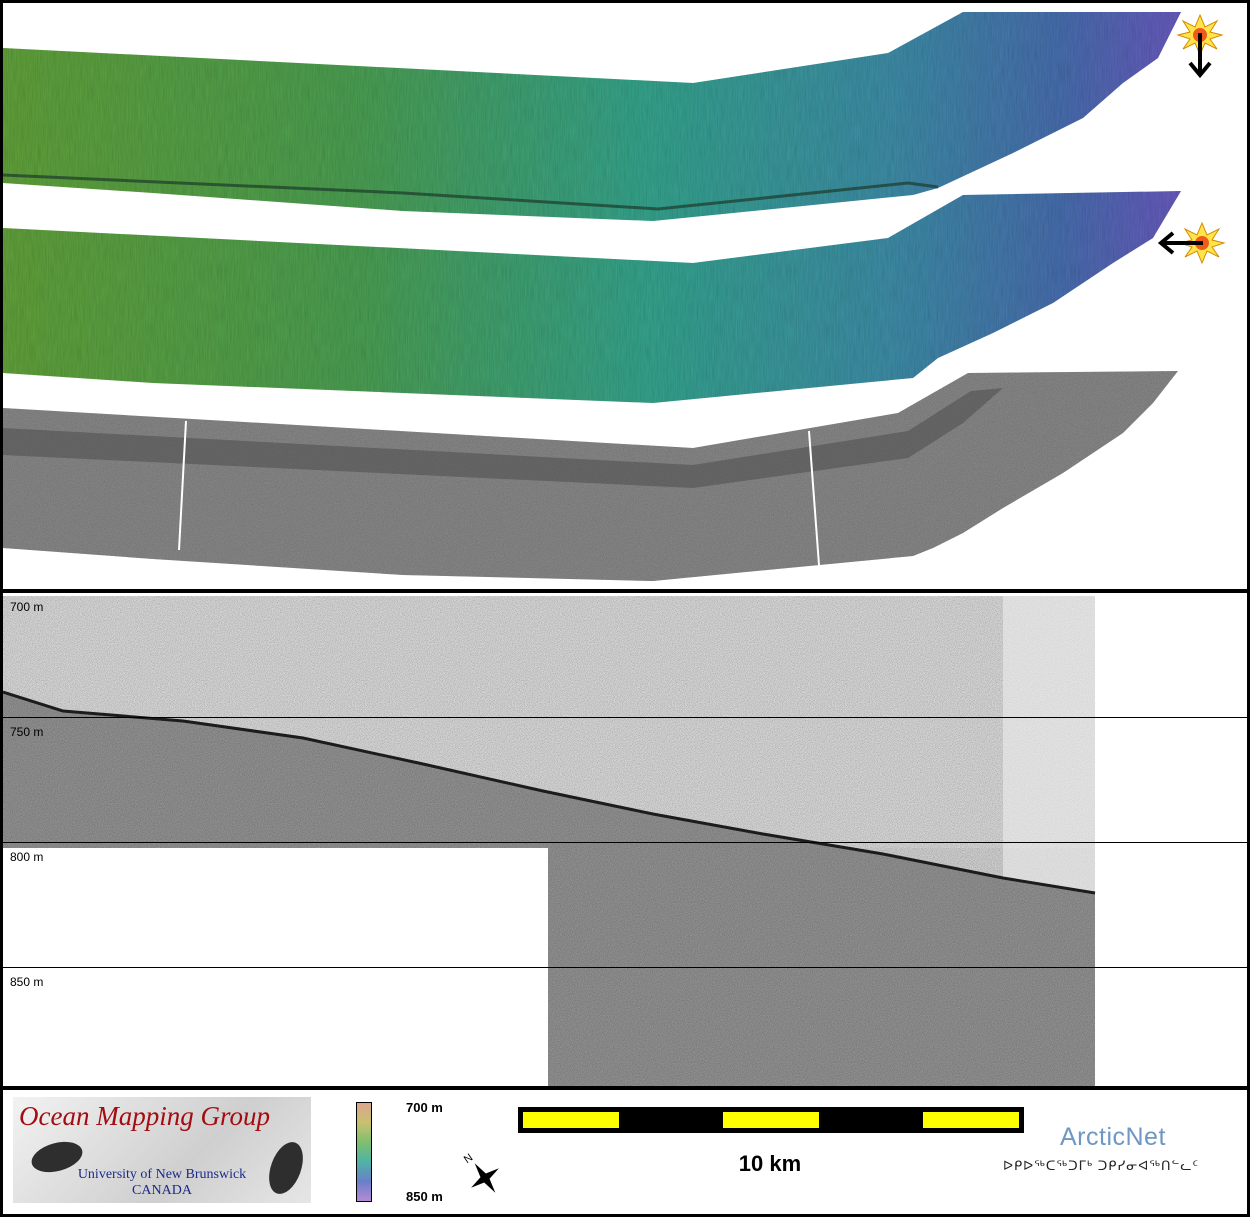 This screenshot has width=1250, height=1217. Describe the element at coordinates (364, 1152) in the screenshot. I see `depth-colorbar` at that location.